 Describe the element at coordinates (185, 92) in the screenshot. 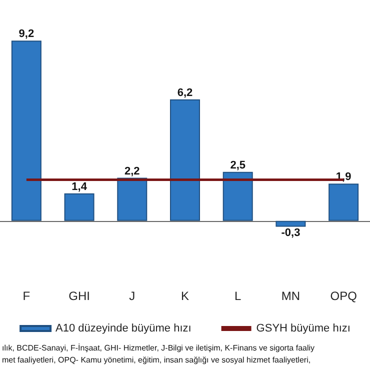

I see `data-label: 6,2` at that location.